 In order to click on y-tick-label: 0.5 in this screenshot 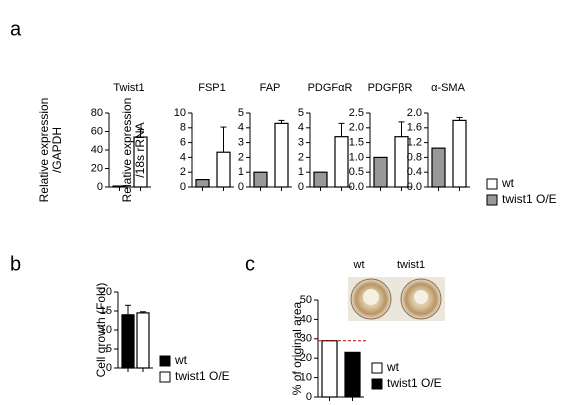, I will do `click(356, 172)`.